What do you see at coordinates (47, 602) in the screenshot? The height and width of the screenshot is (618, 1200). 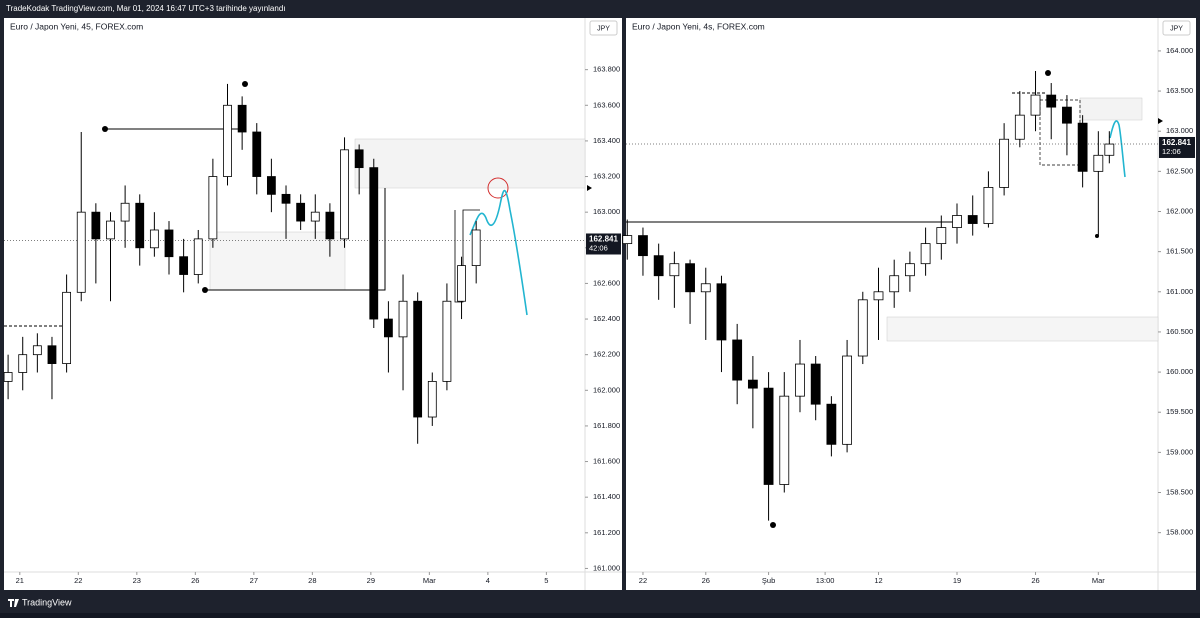 I see `brand: TradingView` at bounding box center [47, 602].